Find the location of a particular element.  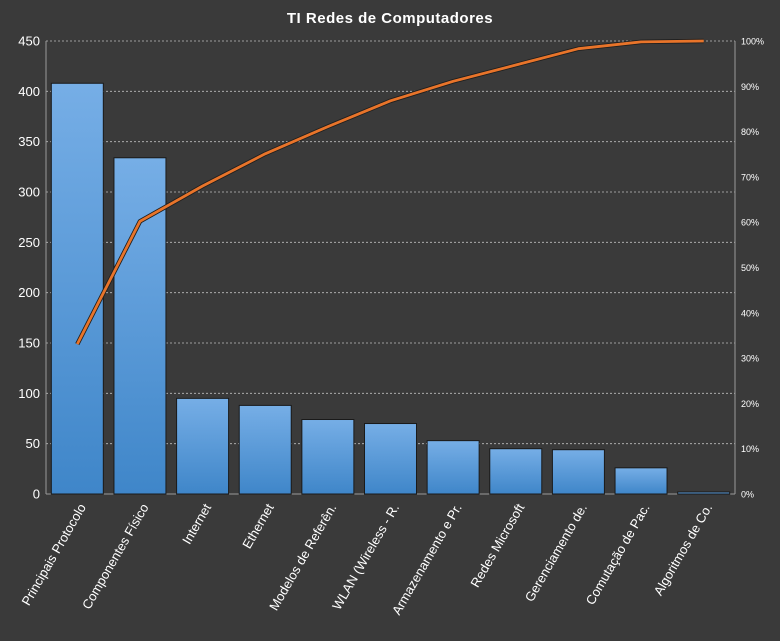

x-tick-label: Comutação de Pac. is located at coordinates (618, 554).